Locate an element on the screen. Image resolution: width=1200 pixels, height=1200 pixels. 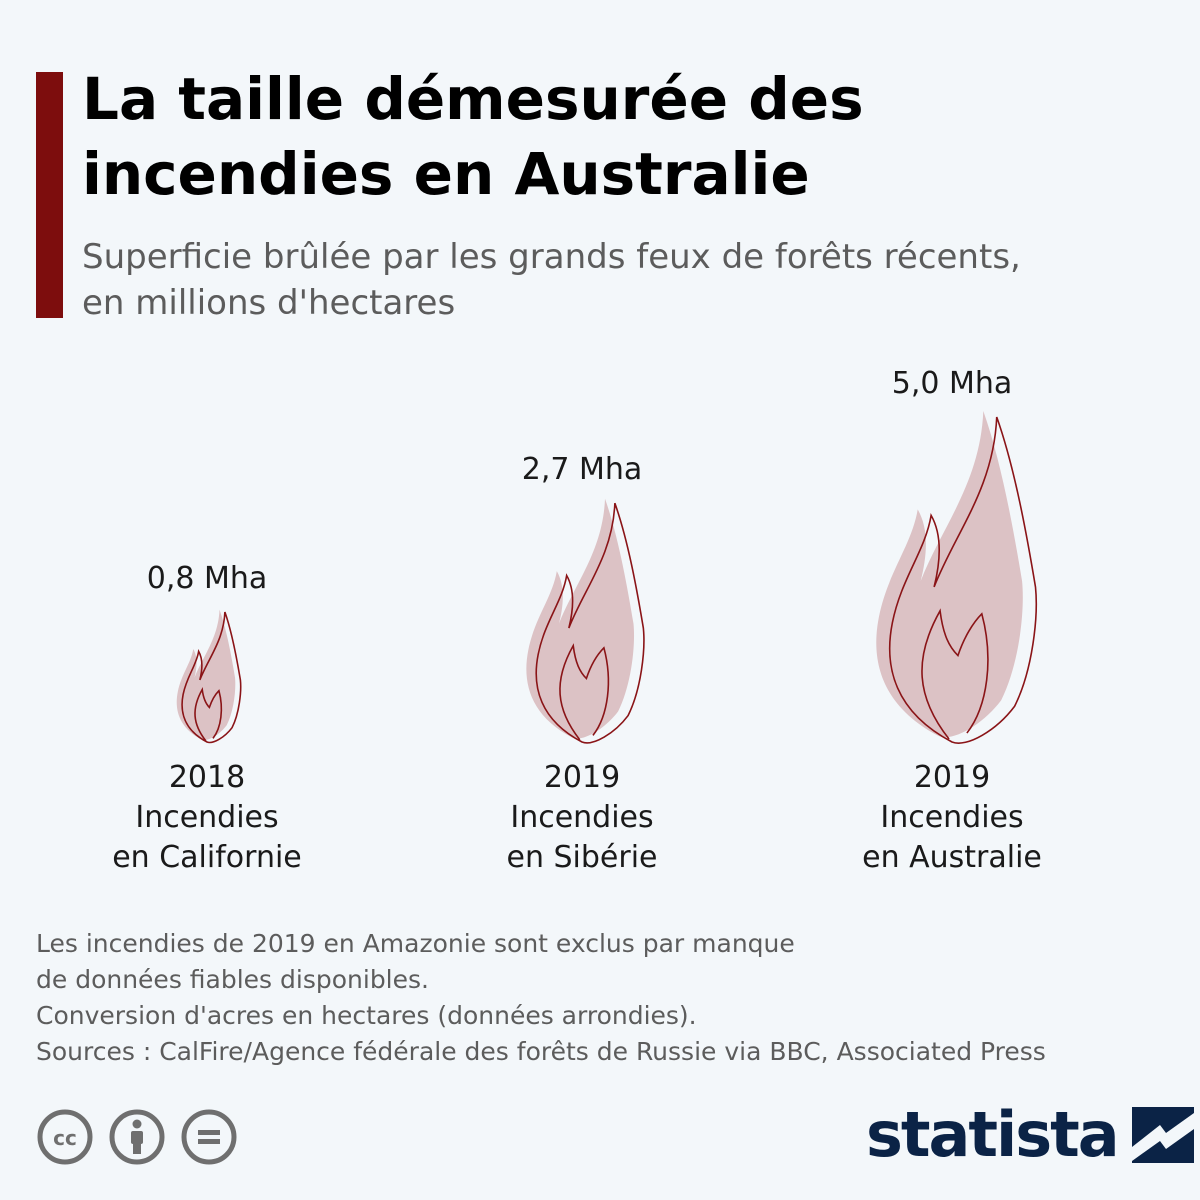
value-label: 2,7 Mha is located at coordinates (582, 469).